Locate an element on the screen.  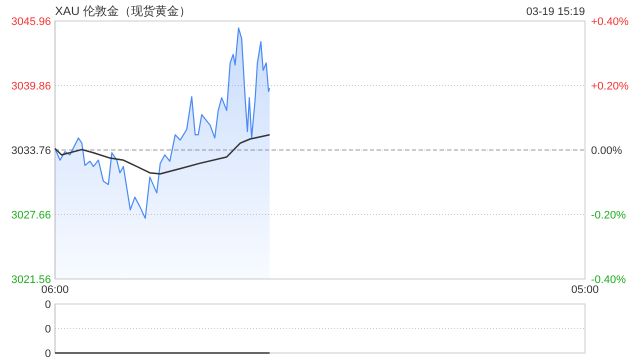
y2-tick-label: 0.00% is located at coordinates (606, 151).